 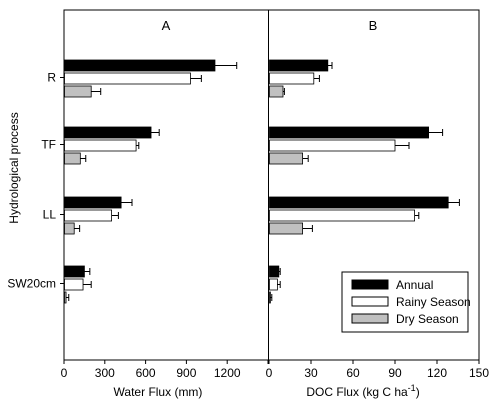 What do you see at coordinates (74, 284) in the screenshot?
I see `bar-a-sw20cm-rainy-season` at bounding box center [74, 284].